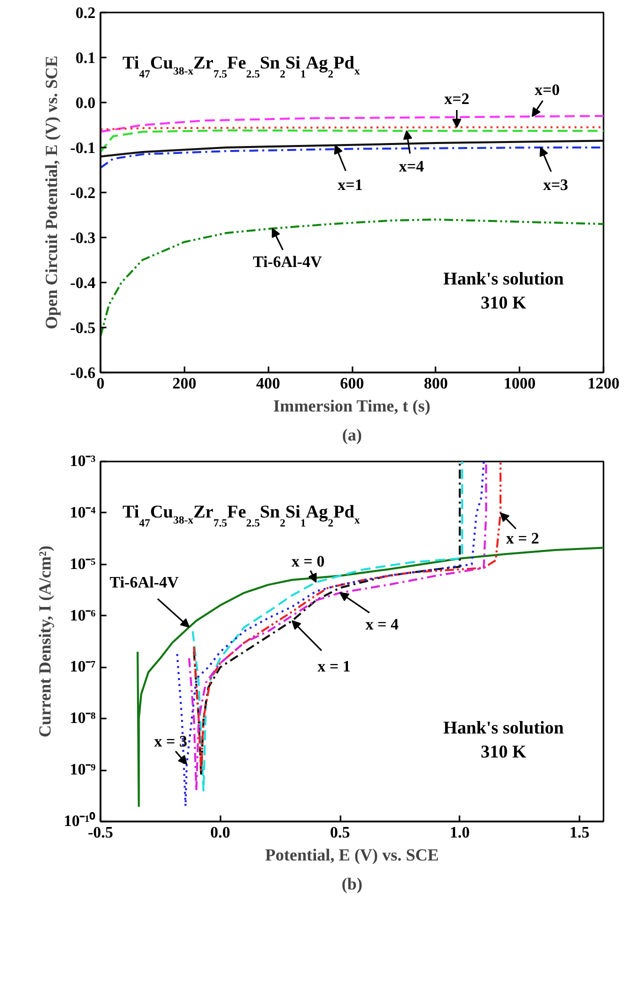  What do you see at coordinates (547, 90) in the screenshot?
I see `series-label: x=0` at bounding box center [547, 90].